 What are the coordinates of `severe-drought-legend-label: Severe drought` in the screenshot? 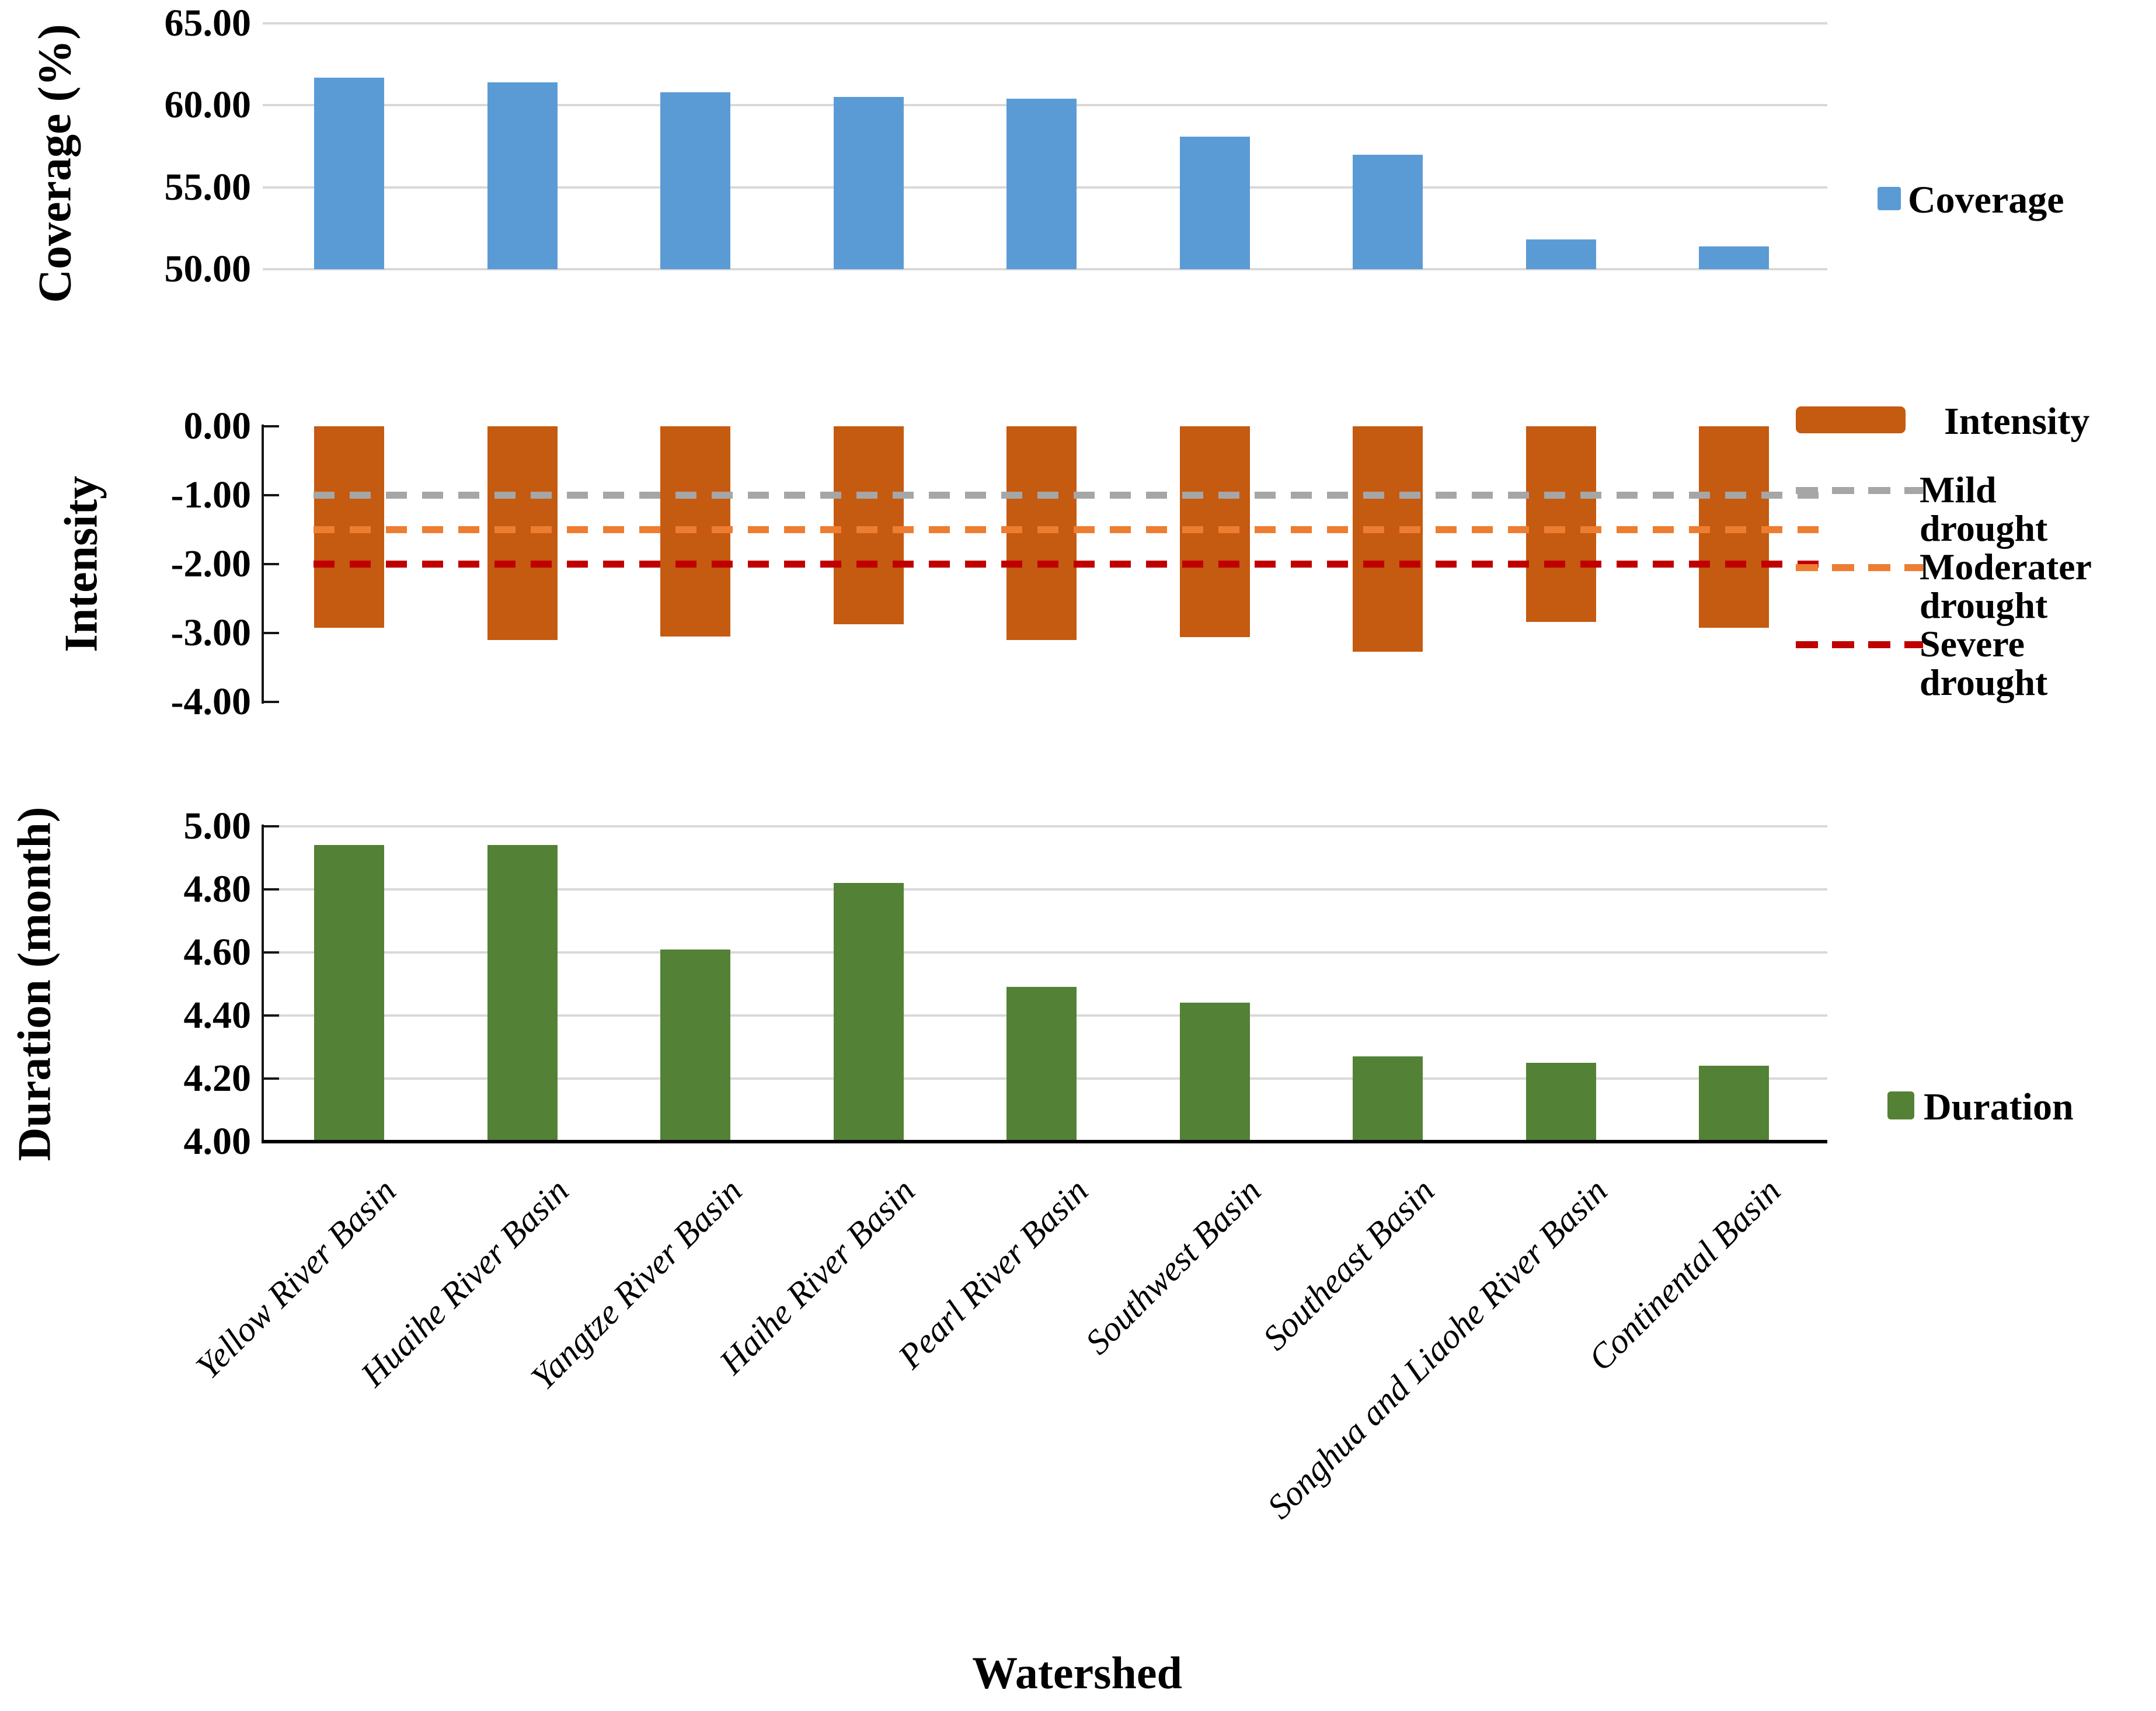 It's located at (1984, 663).